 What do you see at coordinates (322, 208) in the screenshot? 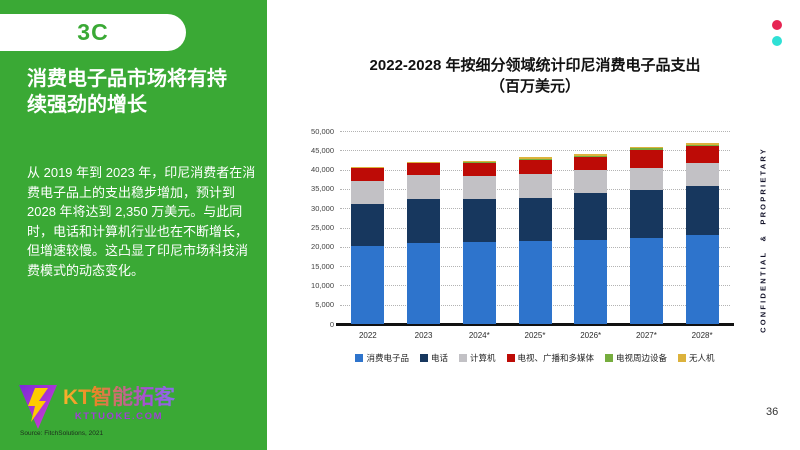
I see `y-tick-label: 30,000` at bounding box center [322, 208].